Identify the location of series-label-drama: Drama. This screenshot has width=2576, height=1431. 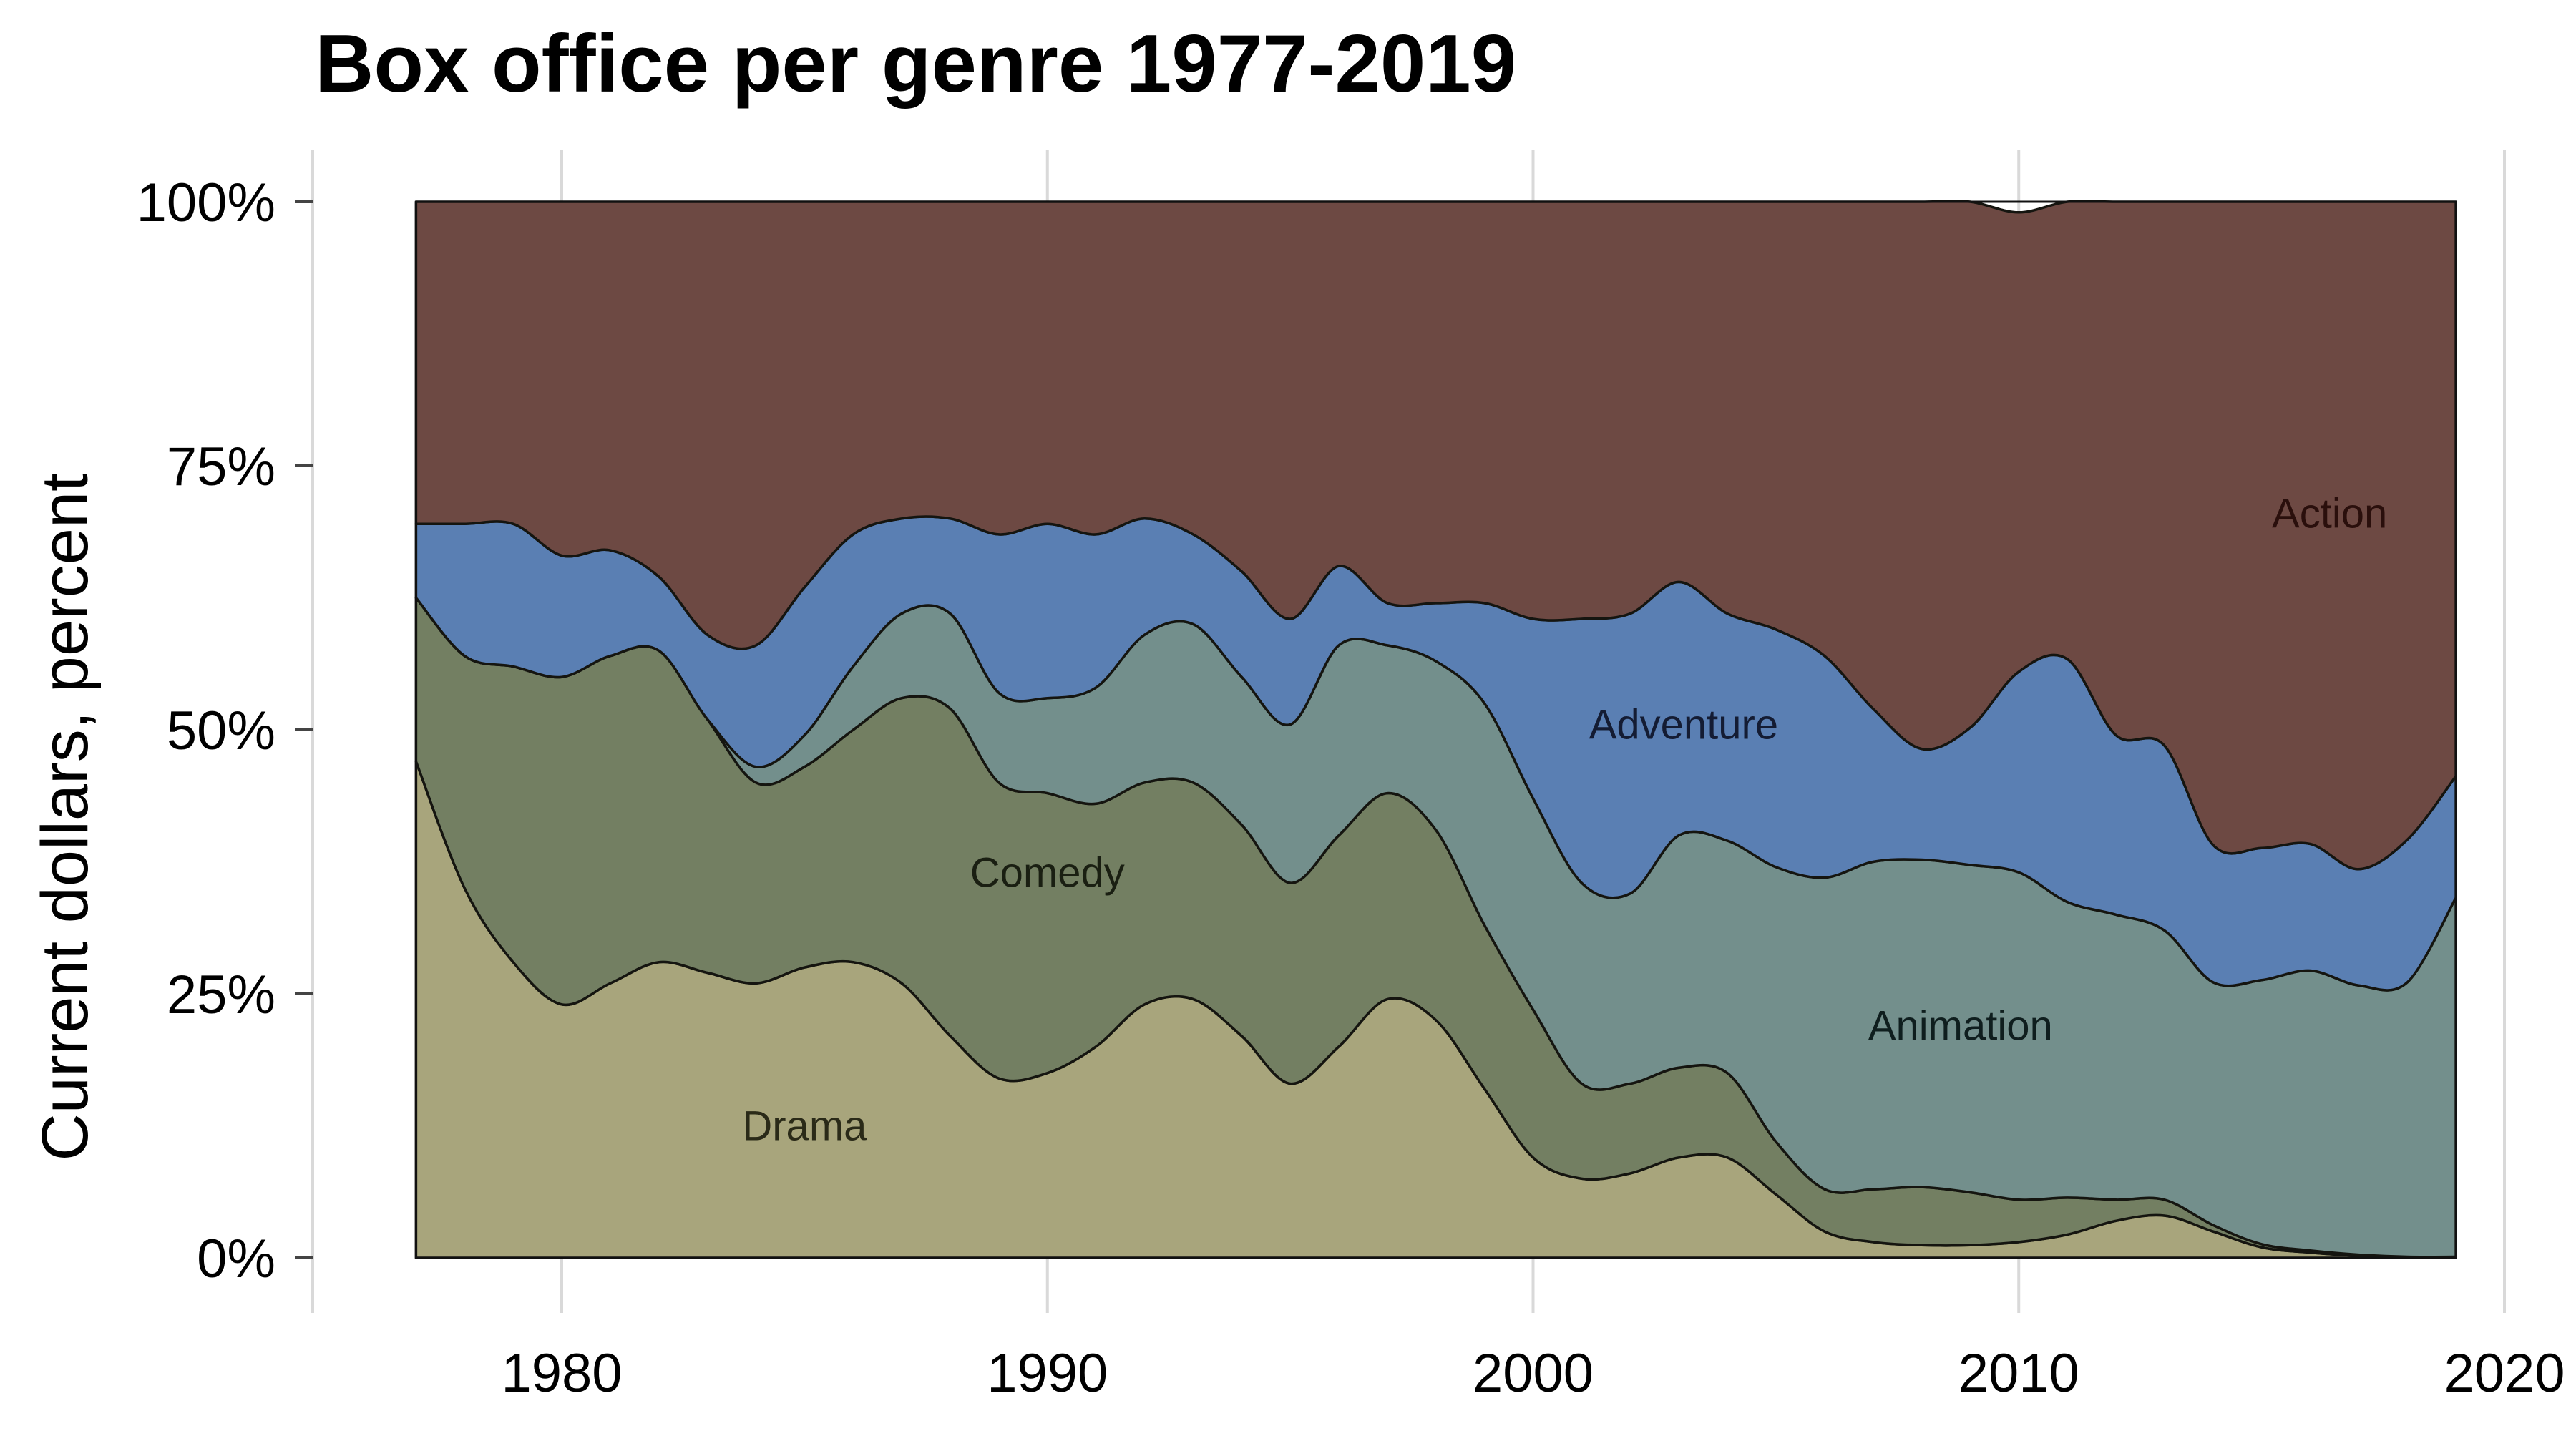
(805, 1126).